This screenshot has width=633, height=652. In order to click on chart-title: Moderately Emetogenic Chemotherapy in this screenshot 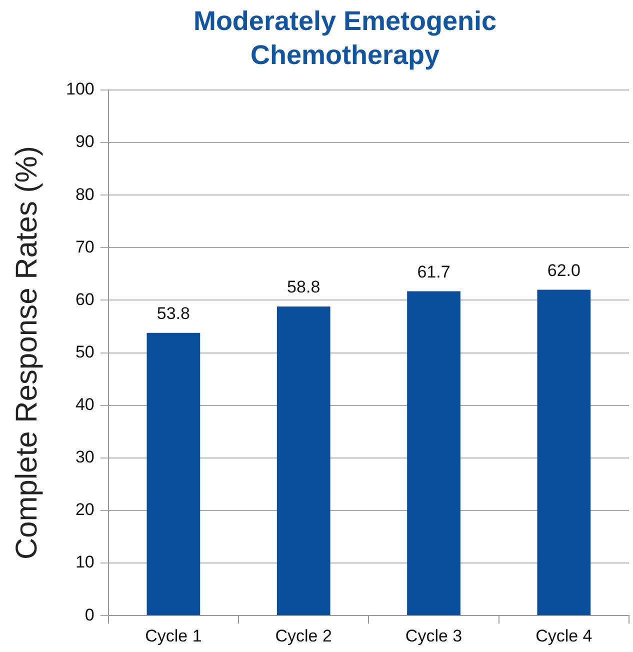, I will do `click(345, 38)`.